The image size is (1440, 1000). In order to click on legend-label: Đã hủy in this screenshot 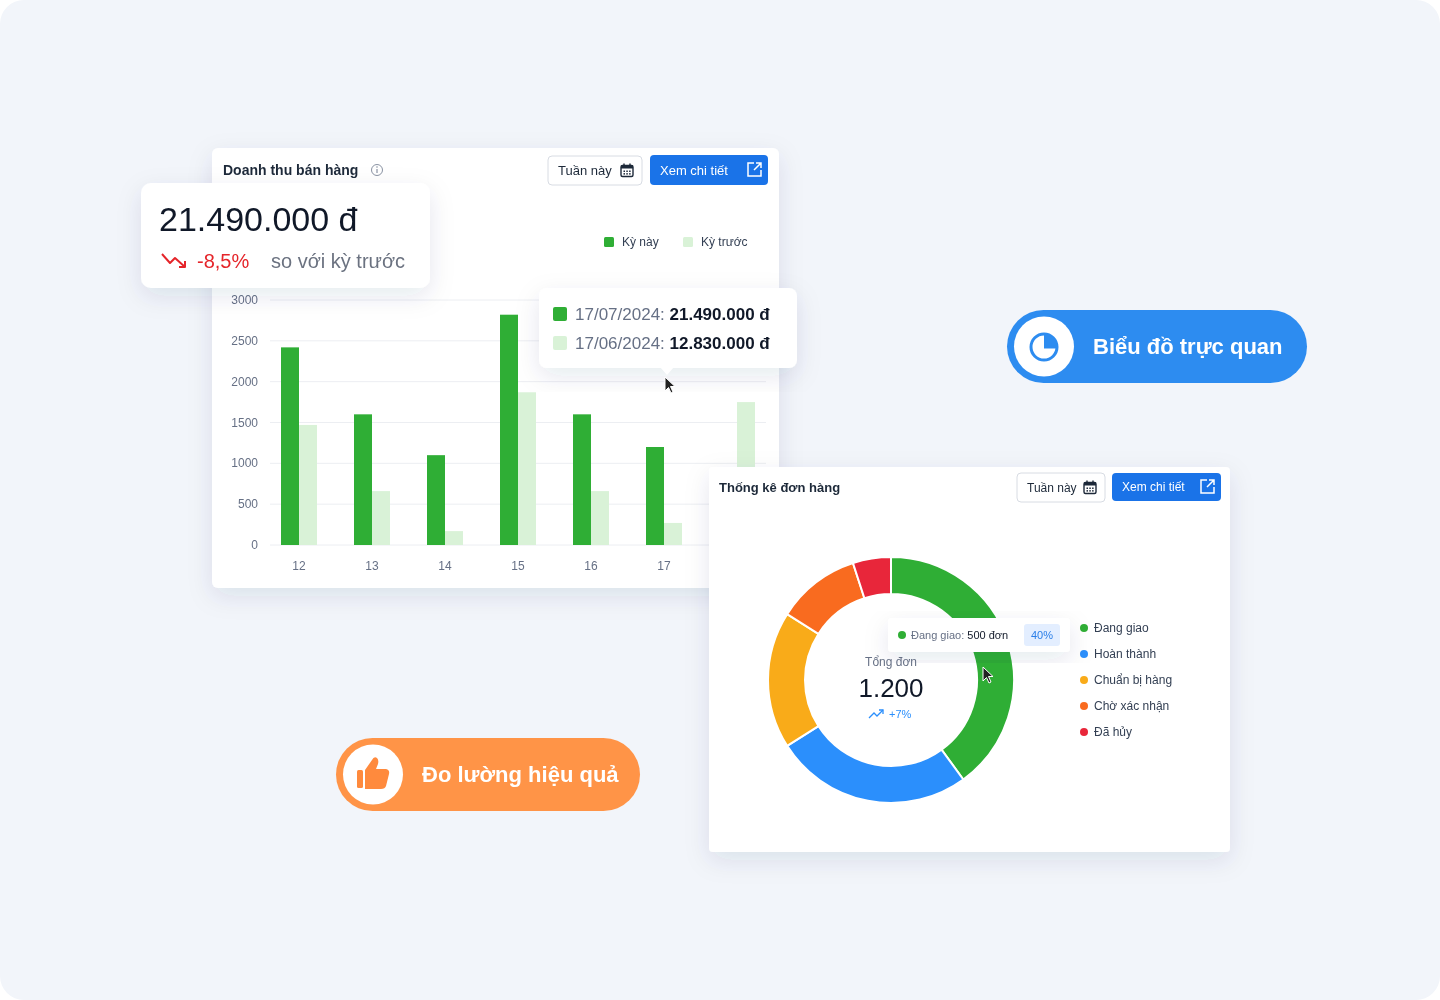, I will do `click(1113, 732)`.